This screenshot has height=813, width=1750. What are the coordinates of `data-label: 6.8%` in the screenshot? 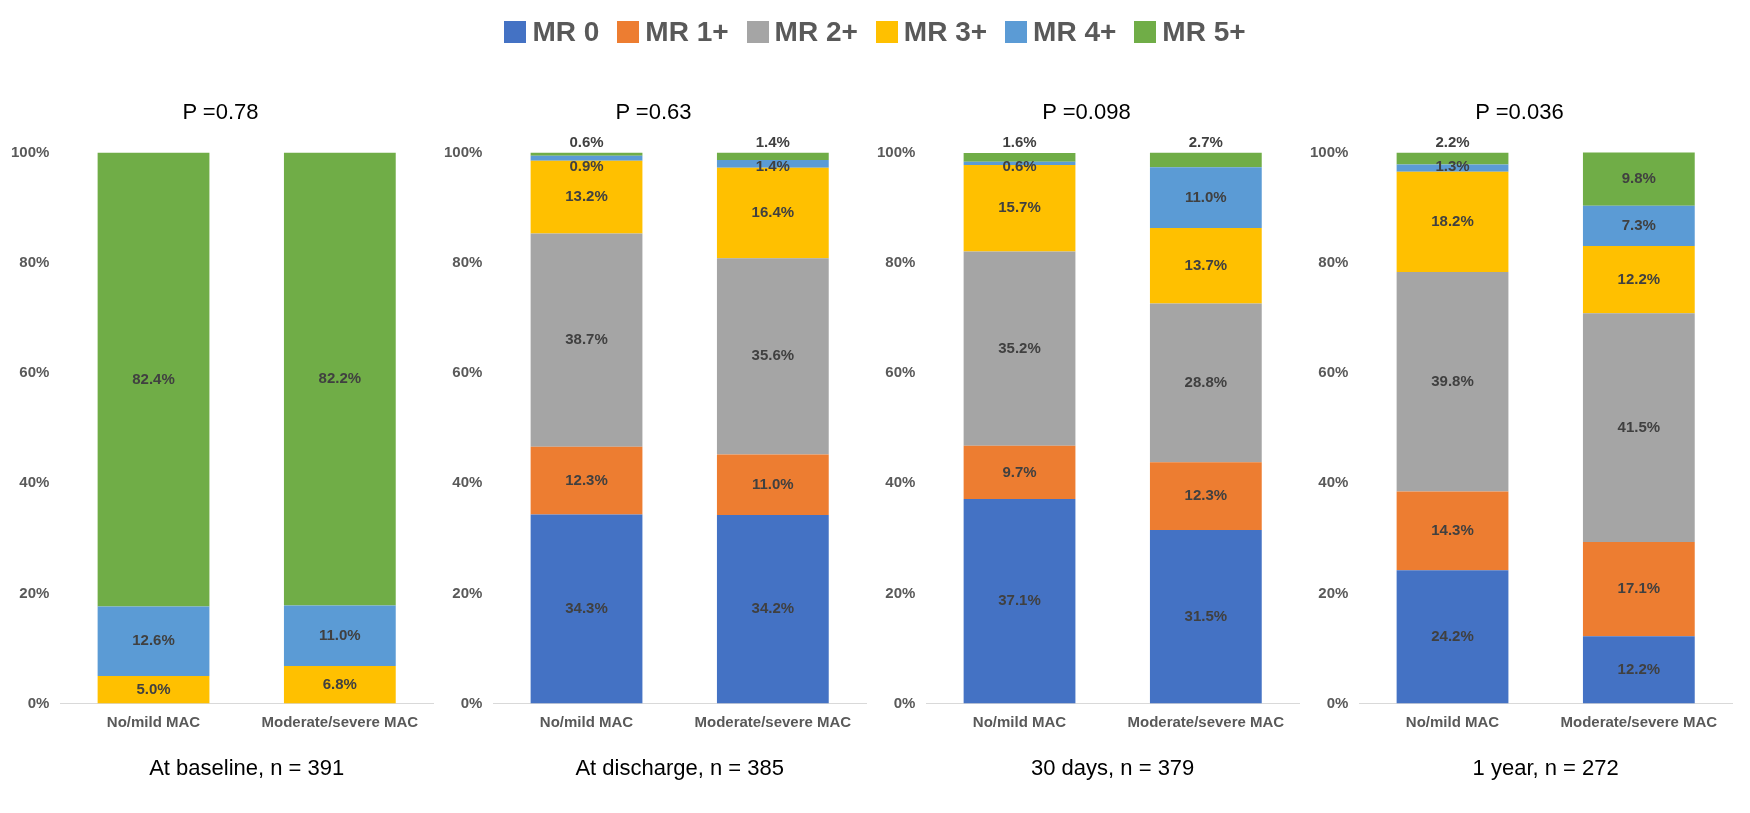 It's located at (339, 683).